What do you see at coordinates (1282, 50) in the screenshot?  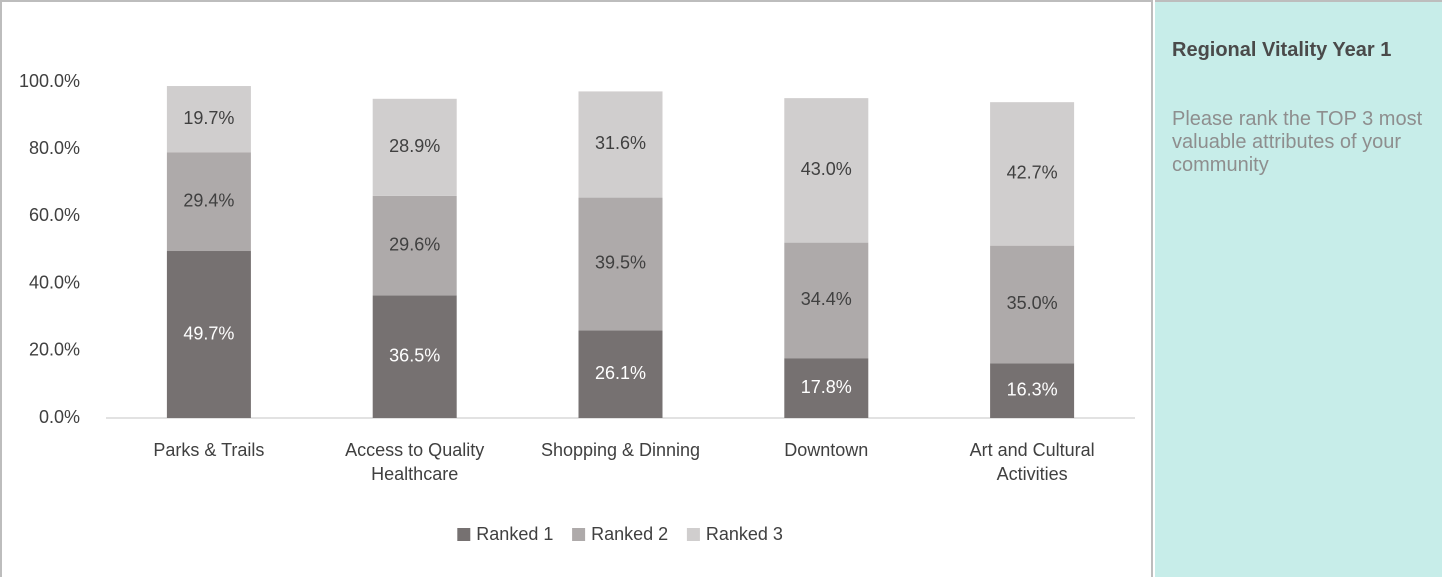 I see `panel-title: Regional Vitality Year 1` at bounding box center [1282, 50].